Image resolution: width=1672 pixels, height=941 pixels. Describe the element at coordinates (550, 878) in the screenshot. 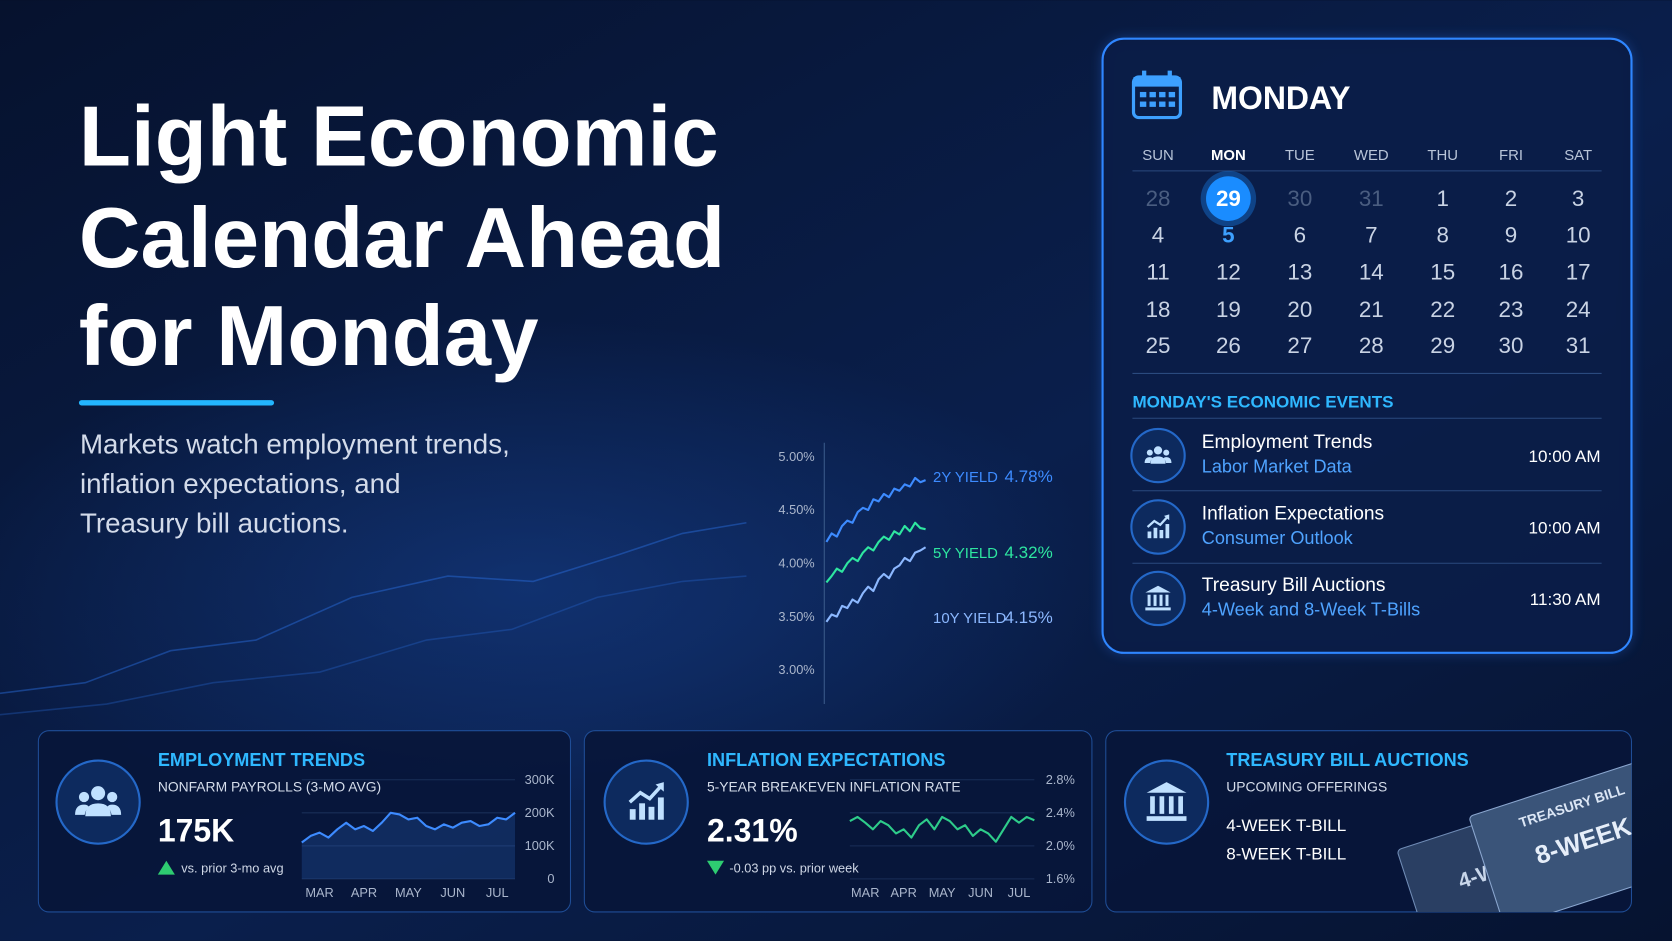

I see `y-tick-label: 0` at that location.